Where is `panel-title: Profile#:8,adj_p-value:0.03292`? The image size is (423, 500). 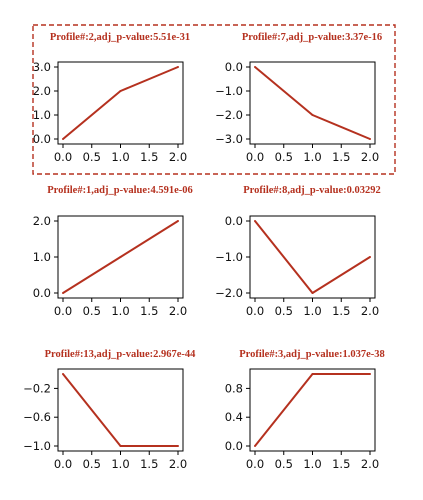
panel-title: Profile#:8,adj_p-value:0.03292 is located at coordinates (311, 190).